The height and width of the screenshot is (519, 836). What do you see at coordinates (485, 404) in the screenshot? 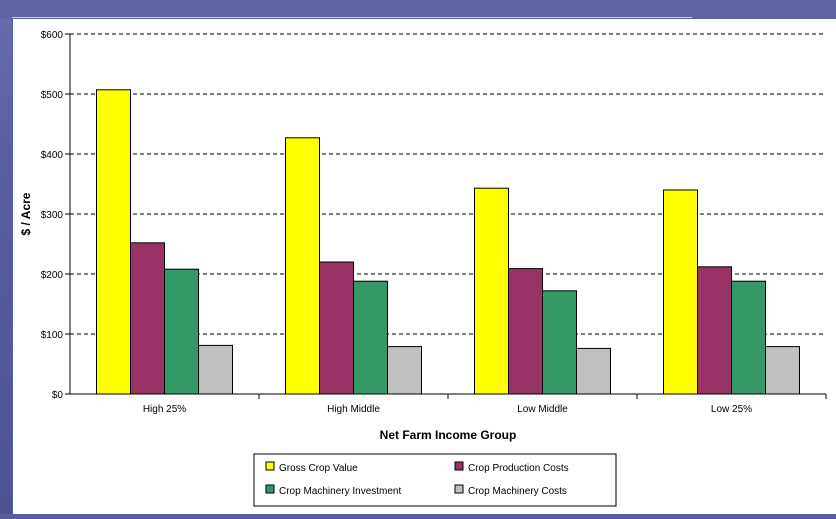
I see `x-axis-ticks: High 25% High Middle Low Middle Low 25%` at bounding box center [485, 404].